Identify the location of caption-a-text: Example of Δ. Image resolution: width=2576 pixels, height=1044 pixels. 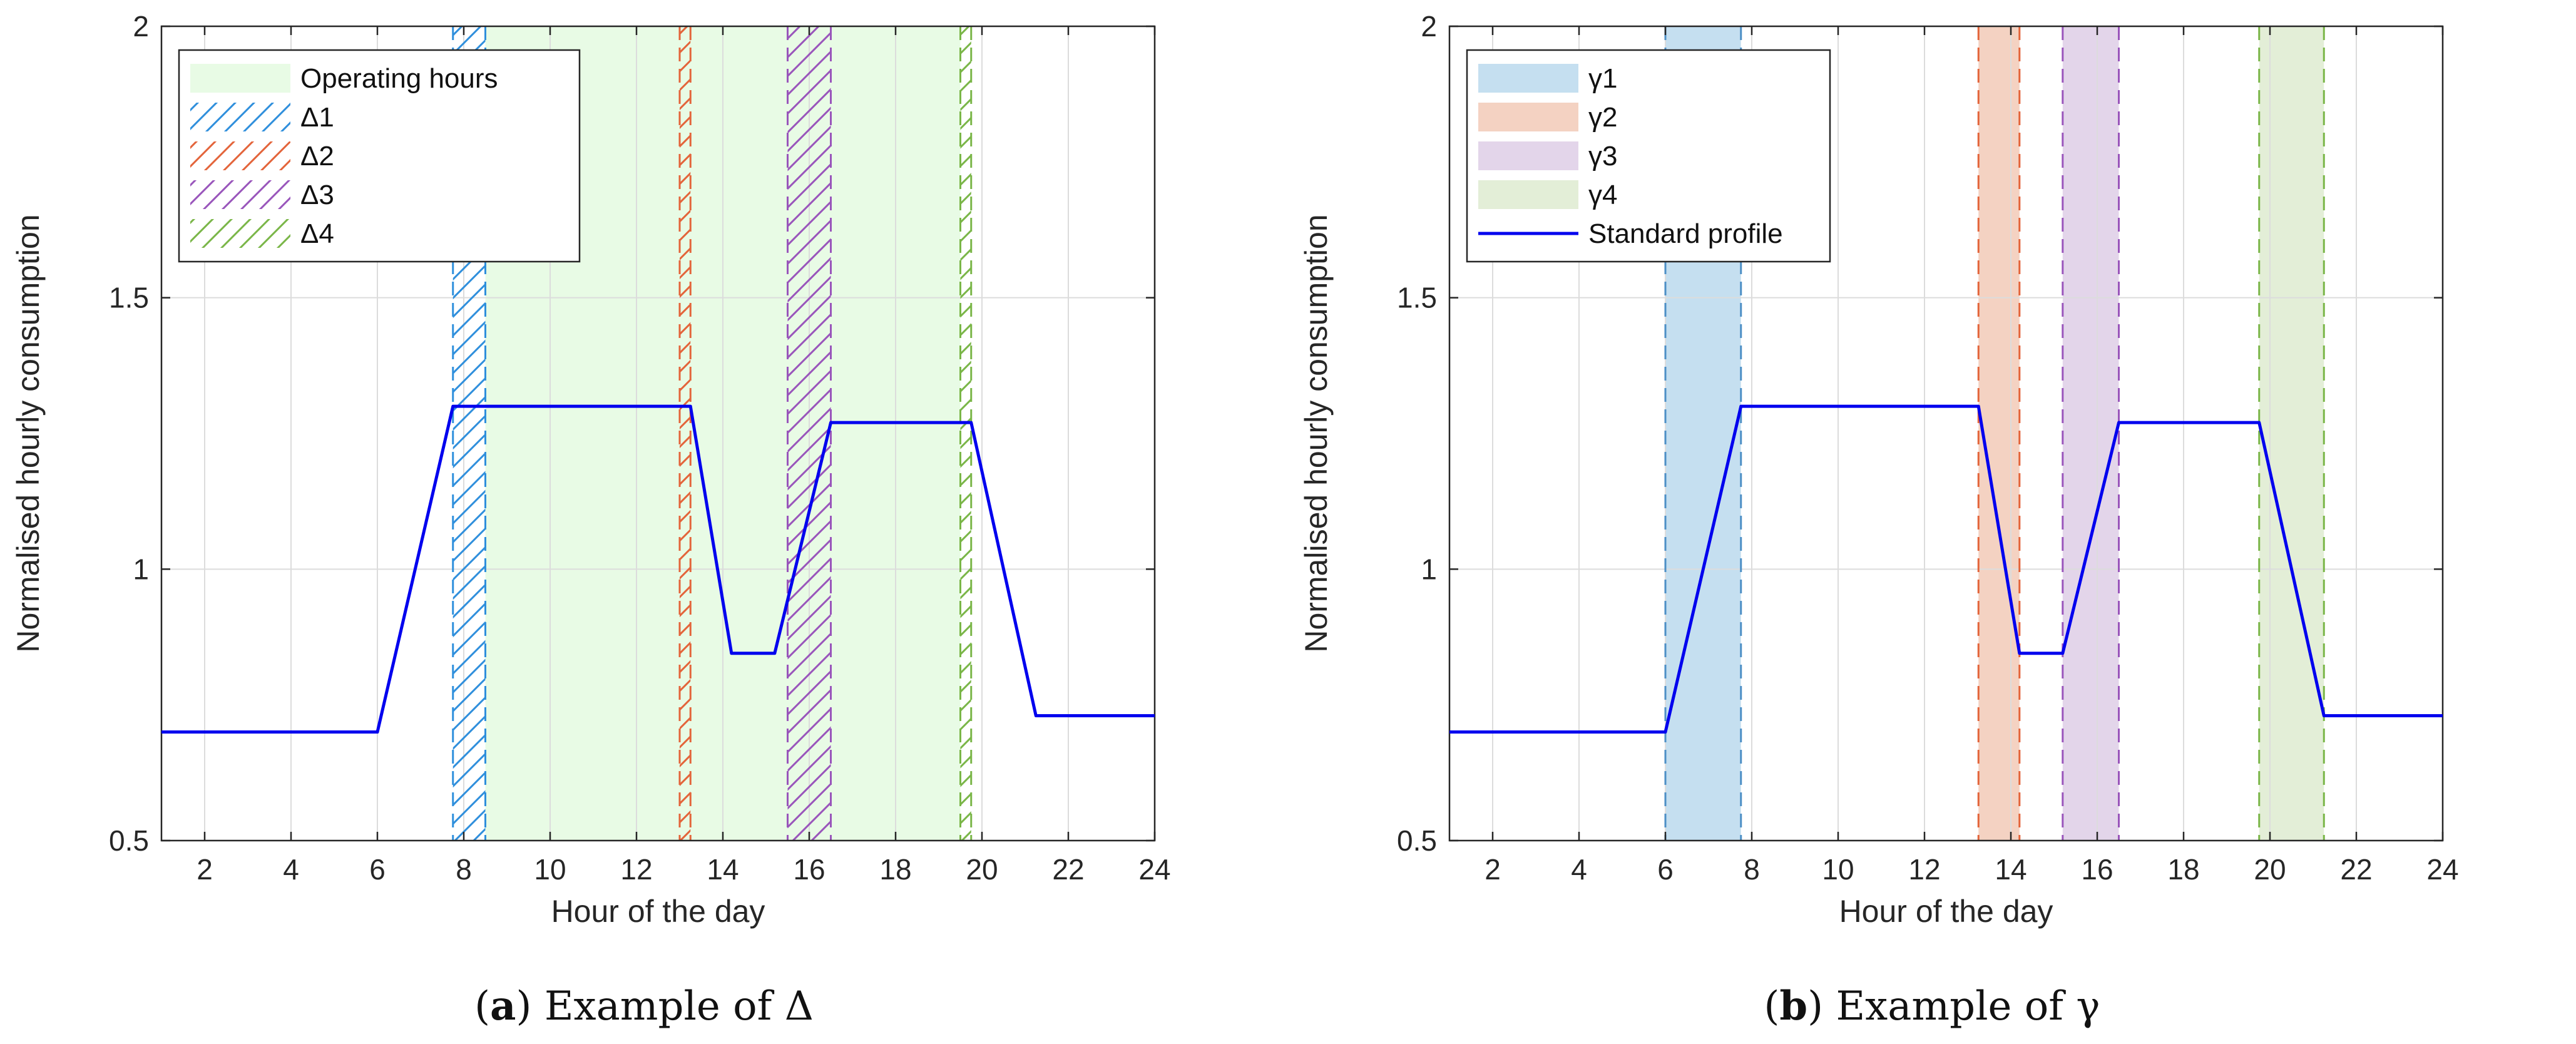
(679, 1006).